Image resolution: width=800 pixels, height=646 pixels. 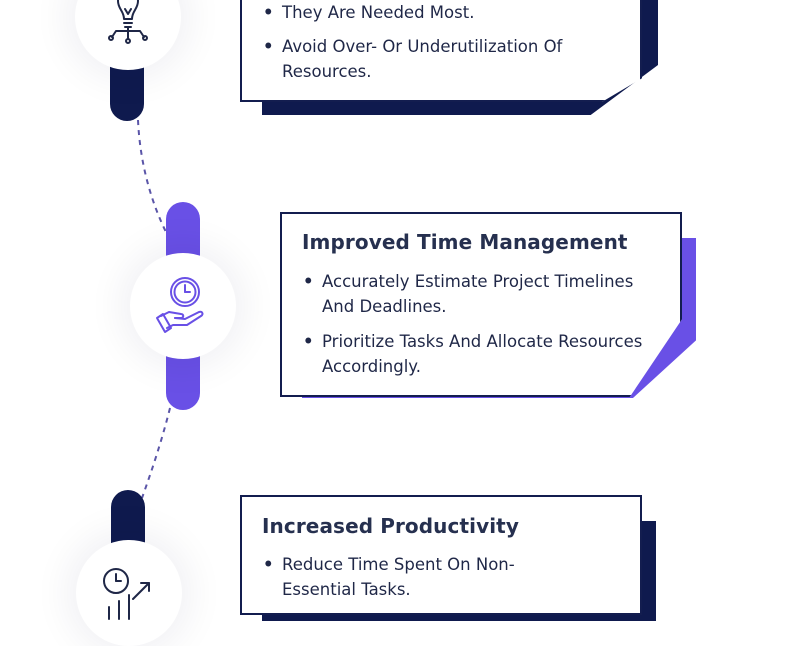 I want to click on card-1-bullet-1: They Are Needed Most., so click(x=413, y=12).